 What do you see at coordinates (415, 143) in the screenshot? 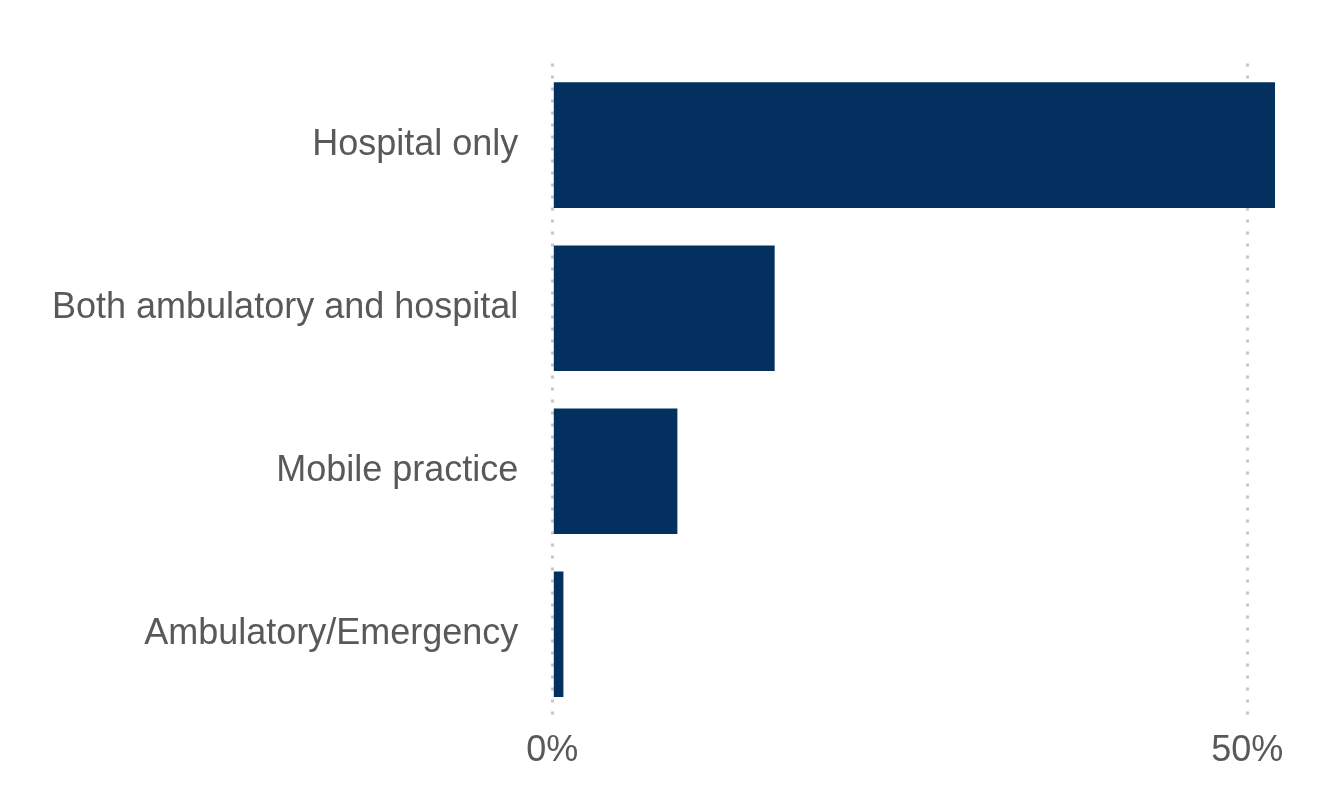
I see `y-tick-label: Hospital only` at bounding box center [415, 143].